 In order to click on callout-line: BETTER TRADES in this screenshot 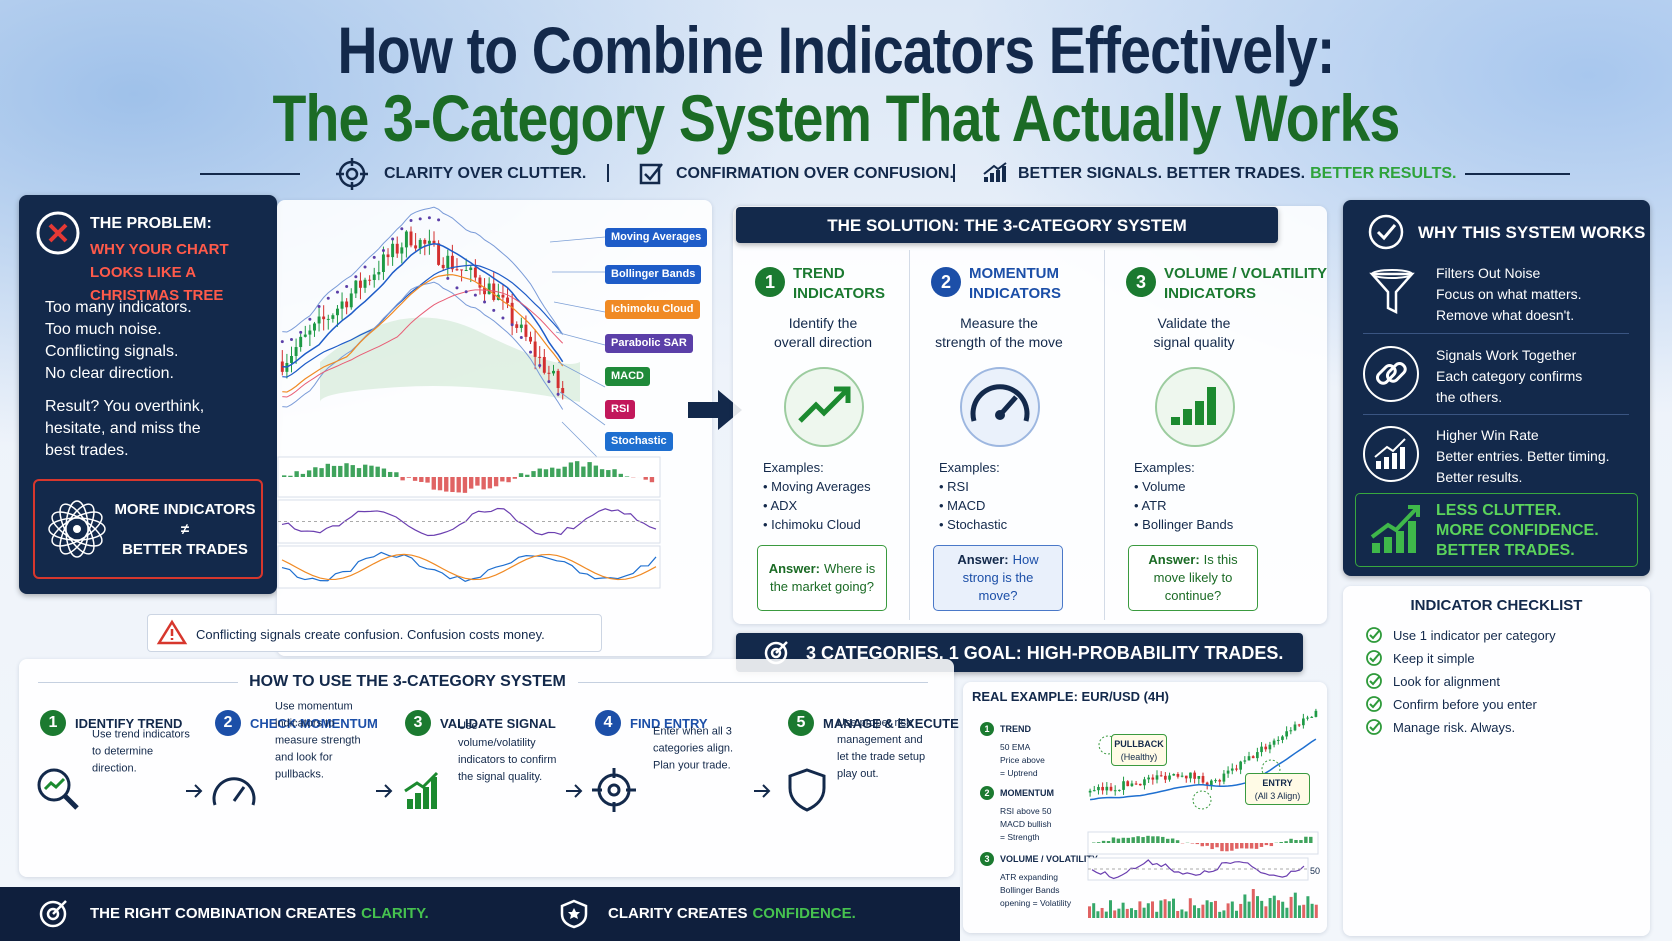, I will do `click(185, 549)`.